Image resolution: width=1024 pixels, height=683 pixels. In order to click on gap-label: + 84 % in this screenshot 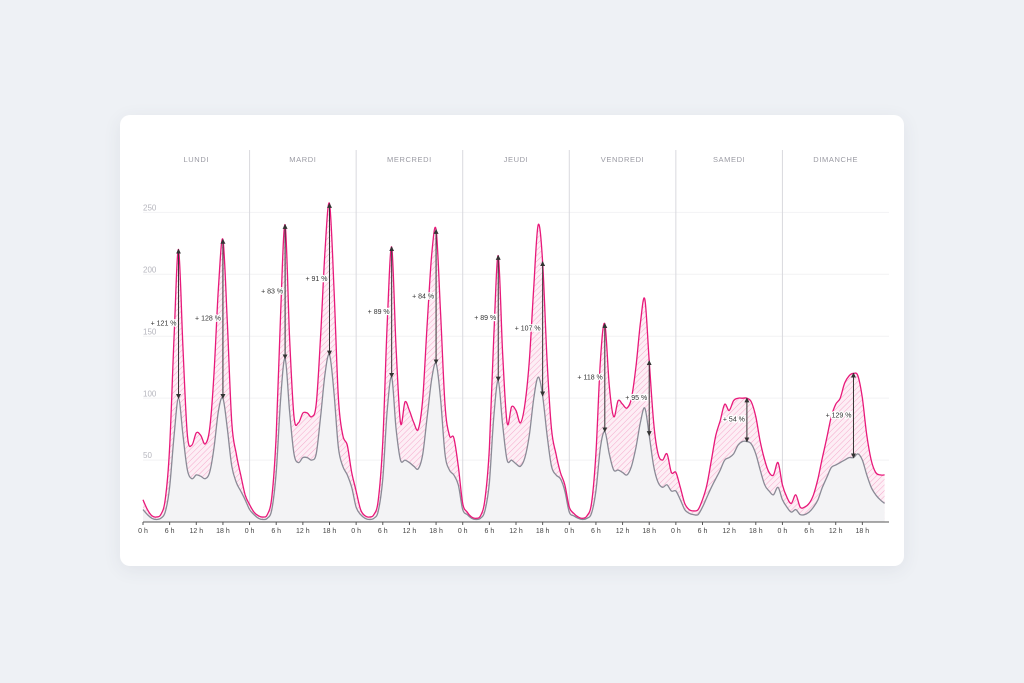, I will do `click(423, 296)`.